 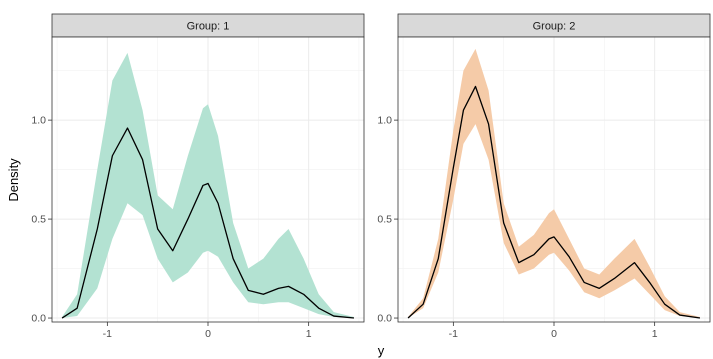 What do you see at coordinates (208, 27) in the screenshot?
I see `facet-strip-label-1: Group: 1` at bounding box center [208, 27].